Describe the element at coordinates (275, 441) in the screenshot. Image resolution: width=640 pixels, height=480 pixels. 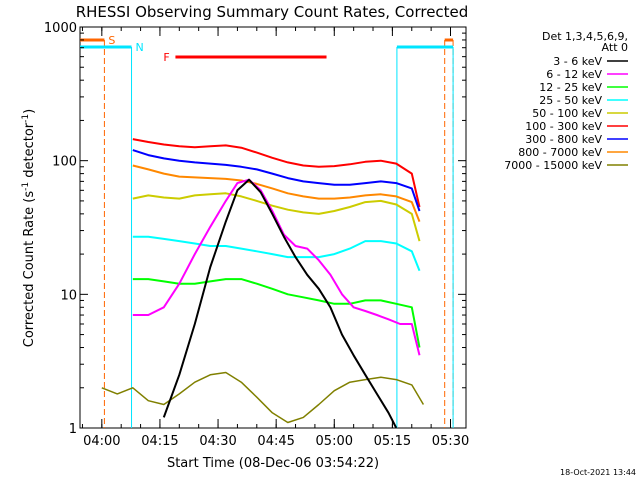
I see `x-tick-label: 04:45` at that location.